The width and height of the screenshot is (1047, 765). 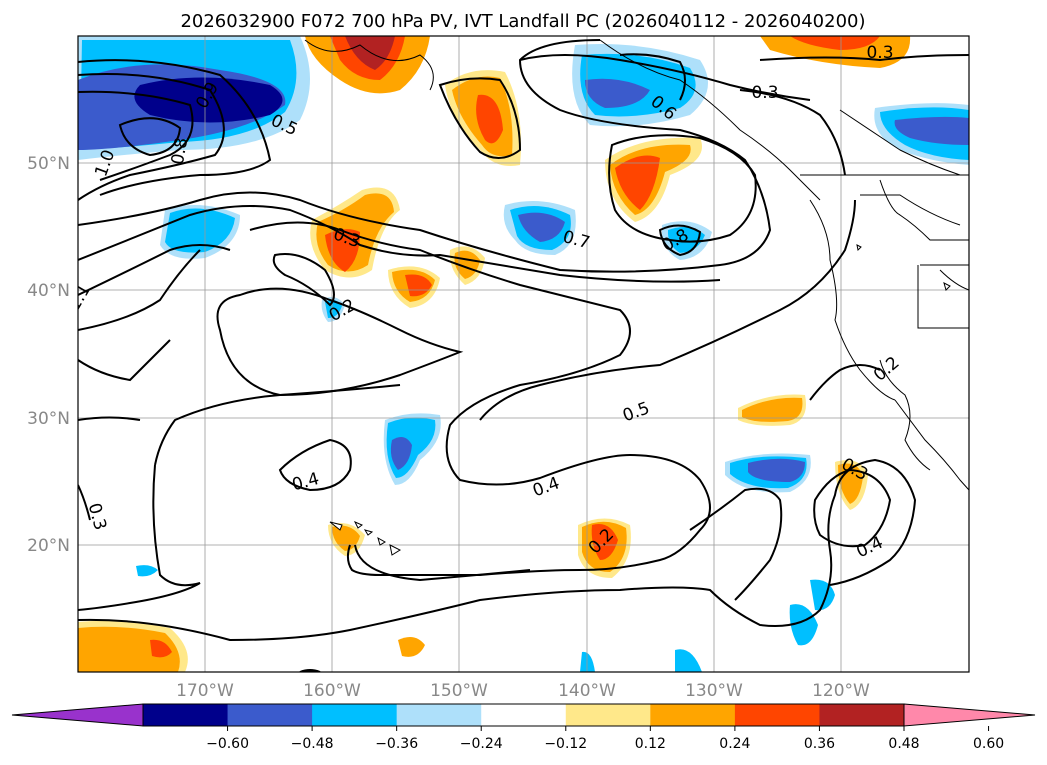 What do you see at coordinates (541, 227) in the screenshot?
I see `neg-anomaly-midpac-core` at bounding box center [541, 227].